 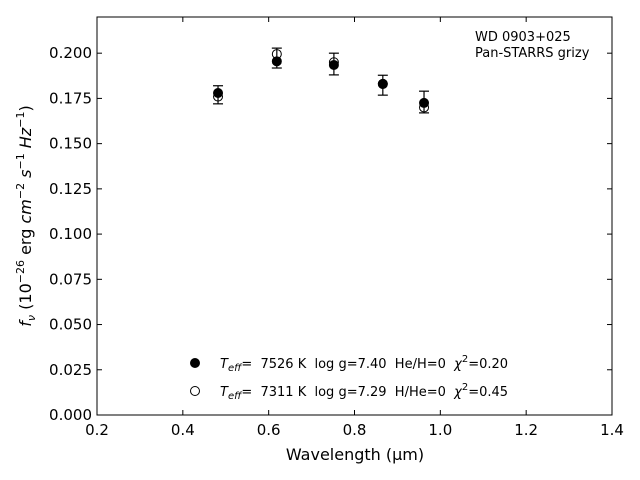 What do you see at coordinates (532, 53) in the screenshot?
I see `annotation-survey: Pan-STARRS grizy` at bounding box center [532, 53].